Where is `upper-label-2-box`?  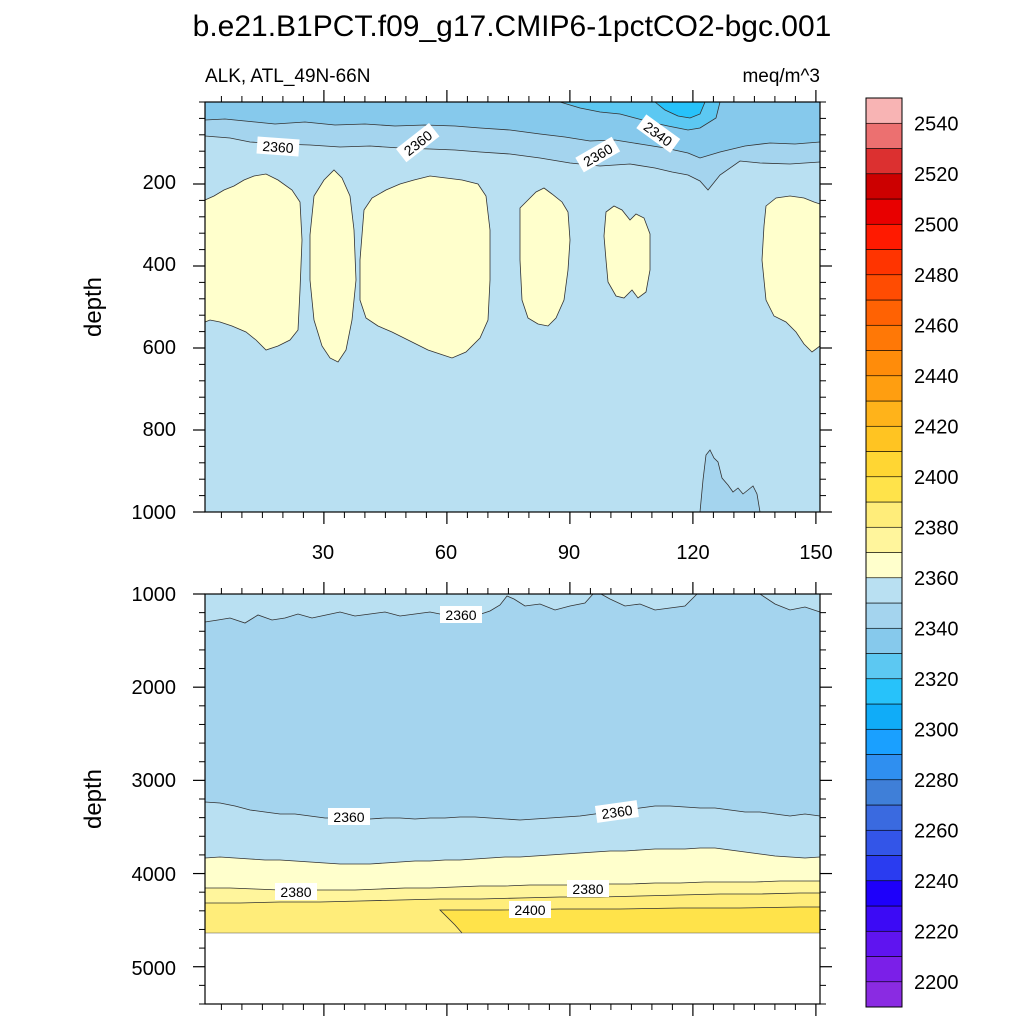 upper-label-2-box is located at coordinates (417, 142).